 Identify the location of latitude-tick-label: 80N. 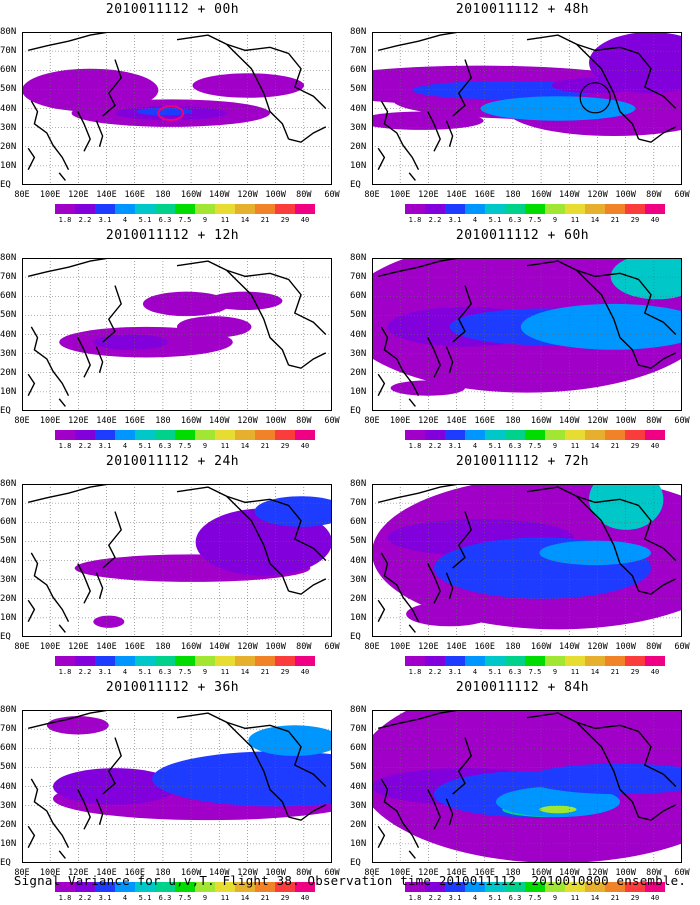
(8, 258).